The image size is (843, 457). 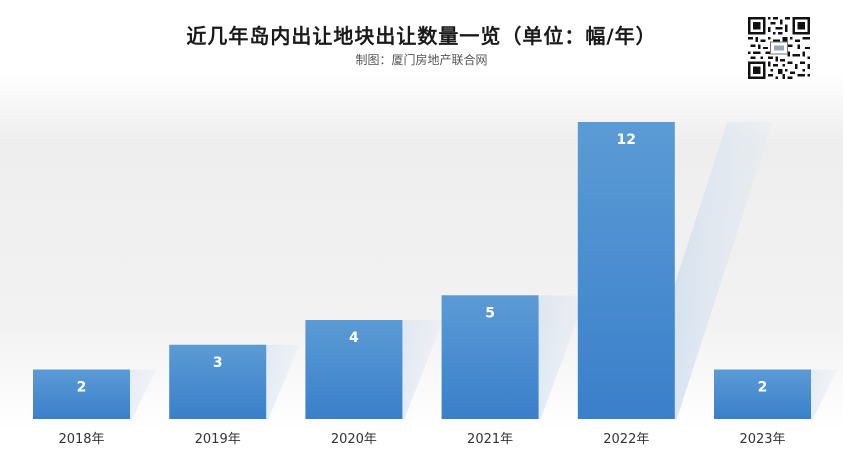 What do you see at coordinates (218, 363) in the screenshot?
I see `data-label: 3` at bounding box center [218, 363].